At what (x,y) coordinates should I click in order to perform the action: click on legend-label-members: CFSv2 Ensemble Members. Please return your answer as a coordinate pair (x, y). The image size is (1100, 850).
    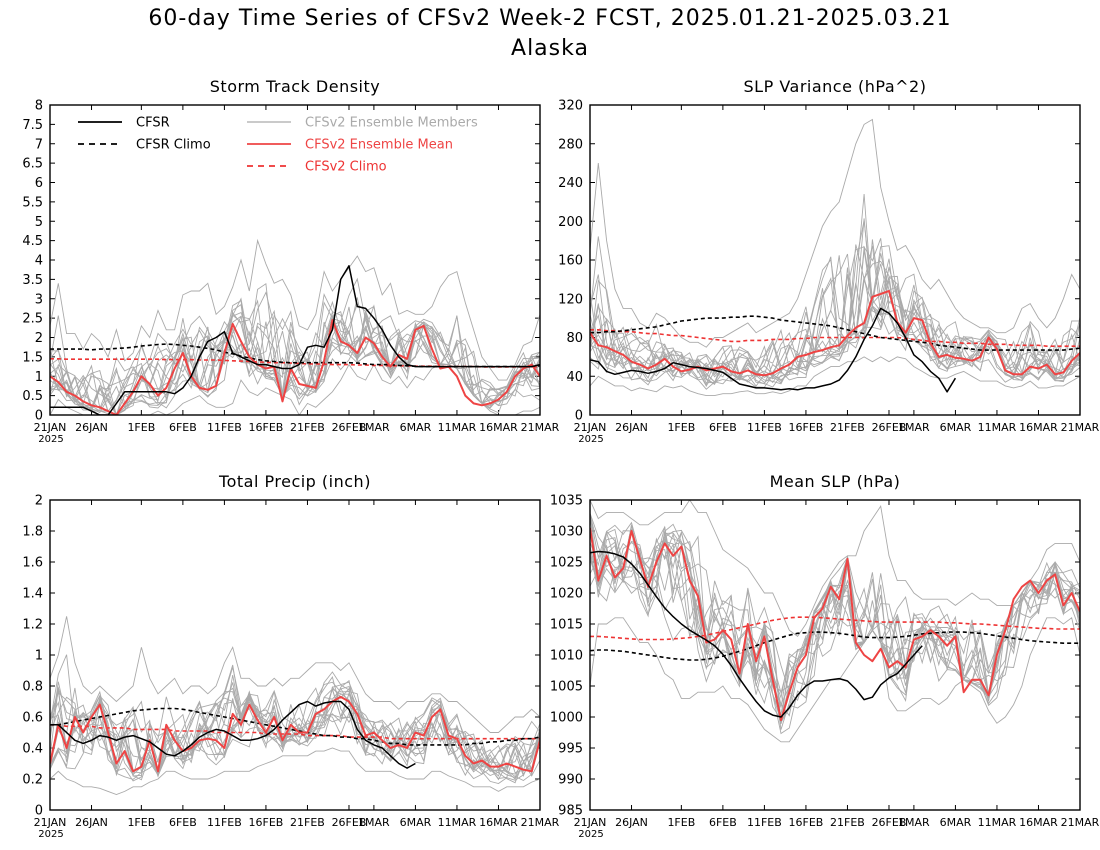
    Looking at the image, I should click on (391, 123).